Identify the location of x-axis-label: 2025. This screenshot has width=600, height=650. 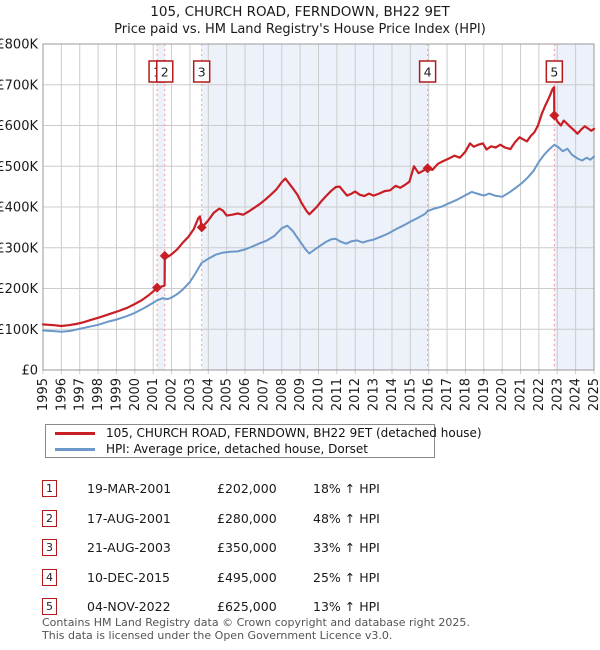
(593, 394).